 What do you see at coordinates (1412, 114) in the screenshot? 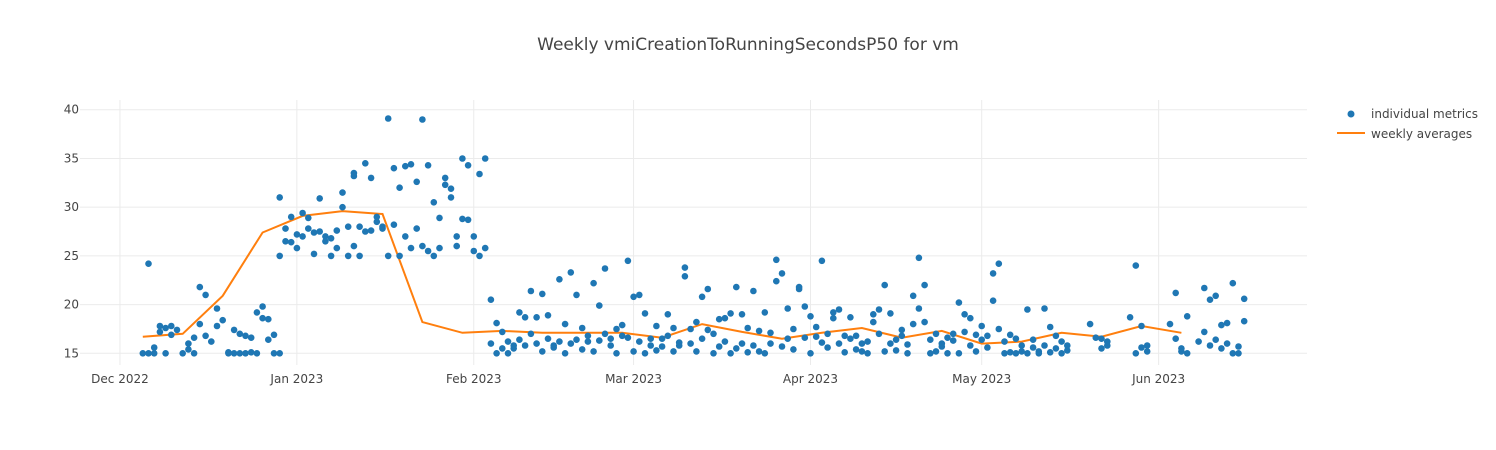
I see `legend-item-individual-metrics: individual metrics` at bounding box center [1412, 114].